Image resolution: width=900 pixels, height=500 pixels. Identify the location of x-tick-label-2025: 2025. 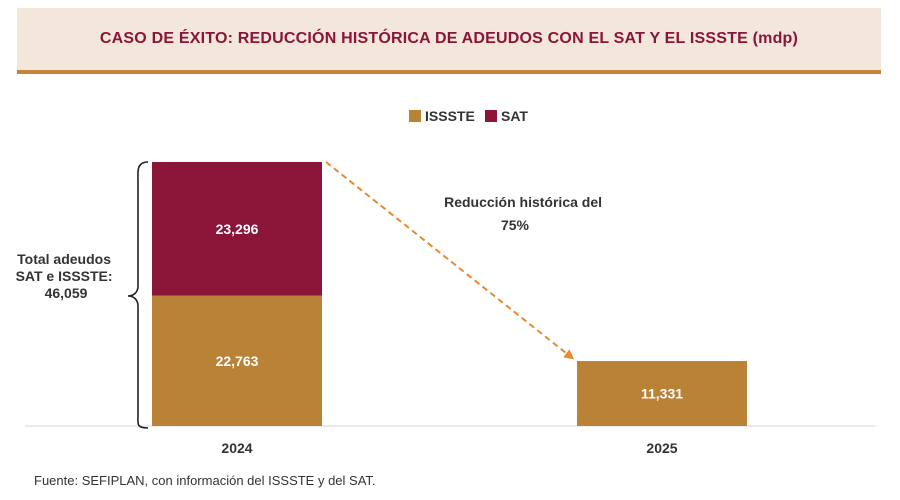
(661, 448).